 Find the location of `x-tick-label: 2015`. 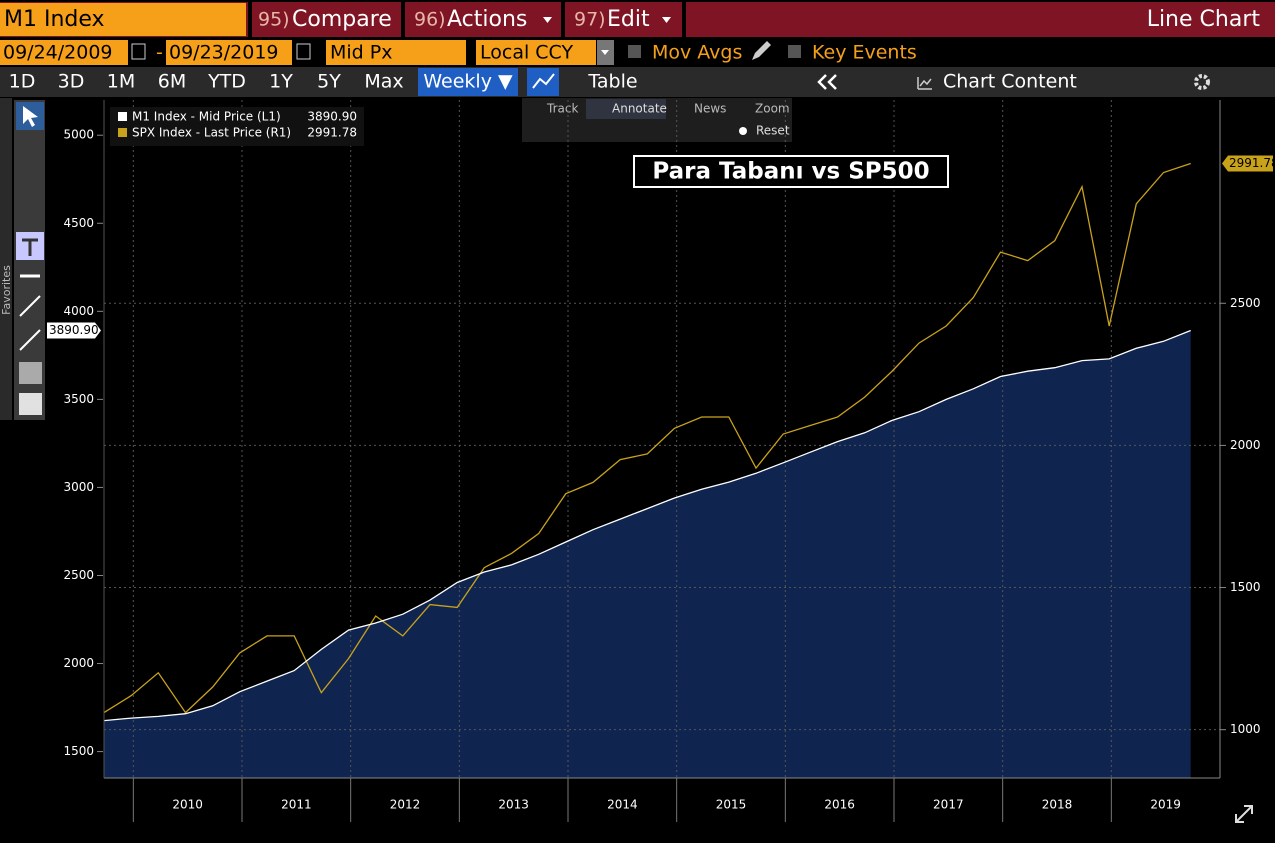

x-tick-label: 2015 is located at coordinates (731, 805).